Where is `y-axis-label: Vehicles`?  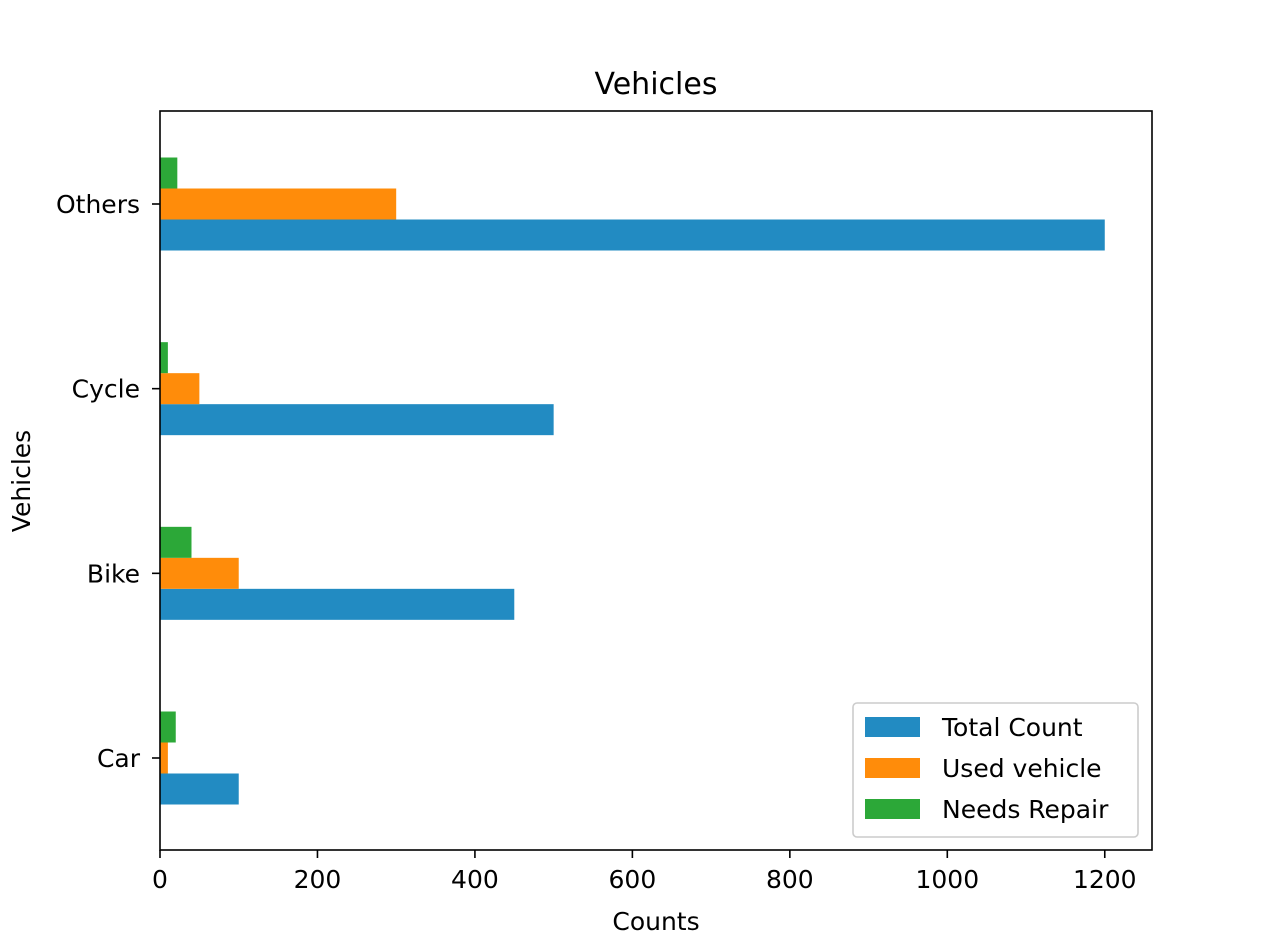
y-axis-label: Vehicles is located at coordinates (21, 481).